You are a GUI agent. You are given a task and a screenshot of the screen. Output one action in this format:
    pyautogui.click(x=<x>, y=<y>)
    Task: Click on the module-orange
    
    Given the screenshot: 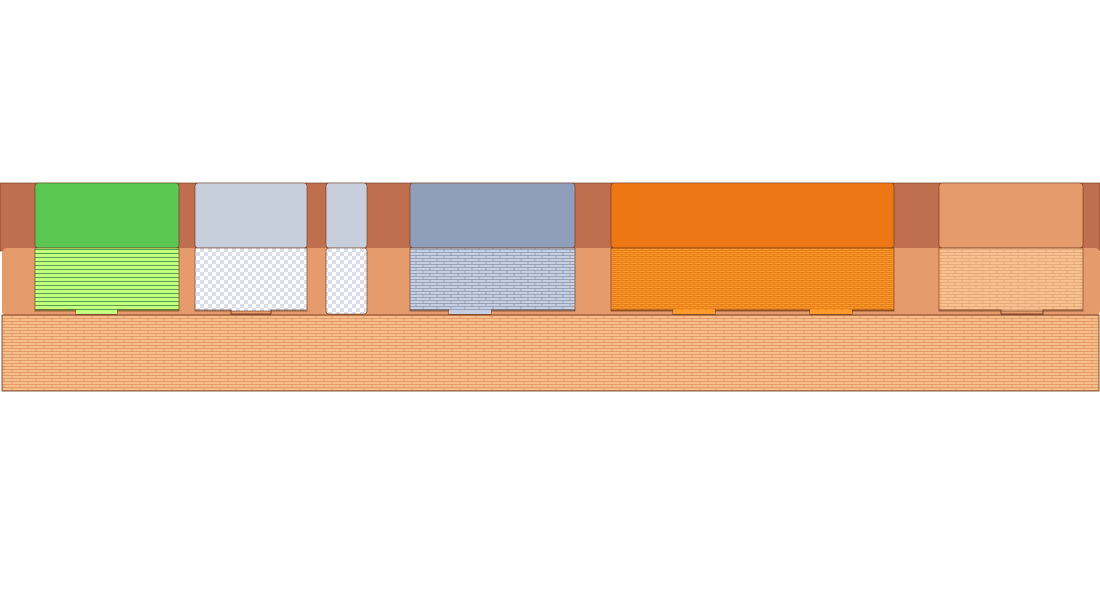 What is the action you would take?
    pyautogui.click(x=752, y=248)
    